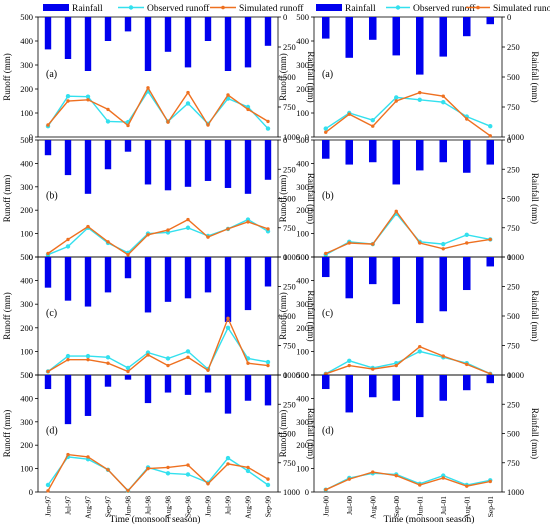 This screenshot has width=550, height=526. I want to click on legend-rainfall-swatch, so click(329, 7).